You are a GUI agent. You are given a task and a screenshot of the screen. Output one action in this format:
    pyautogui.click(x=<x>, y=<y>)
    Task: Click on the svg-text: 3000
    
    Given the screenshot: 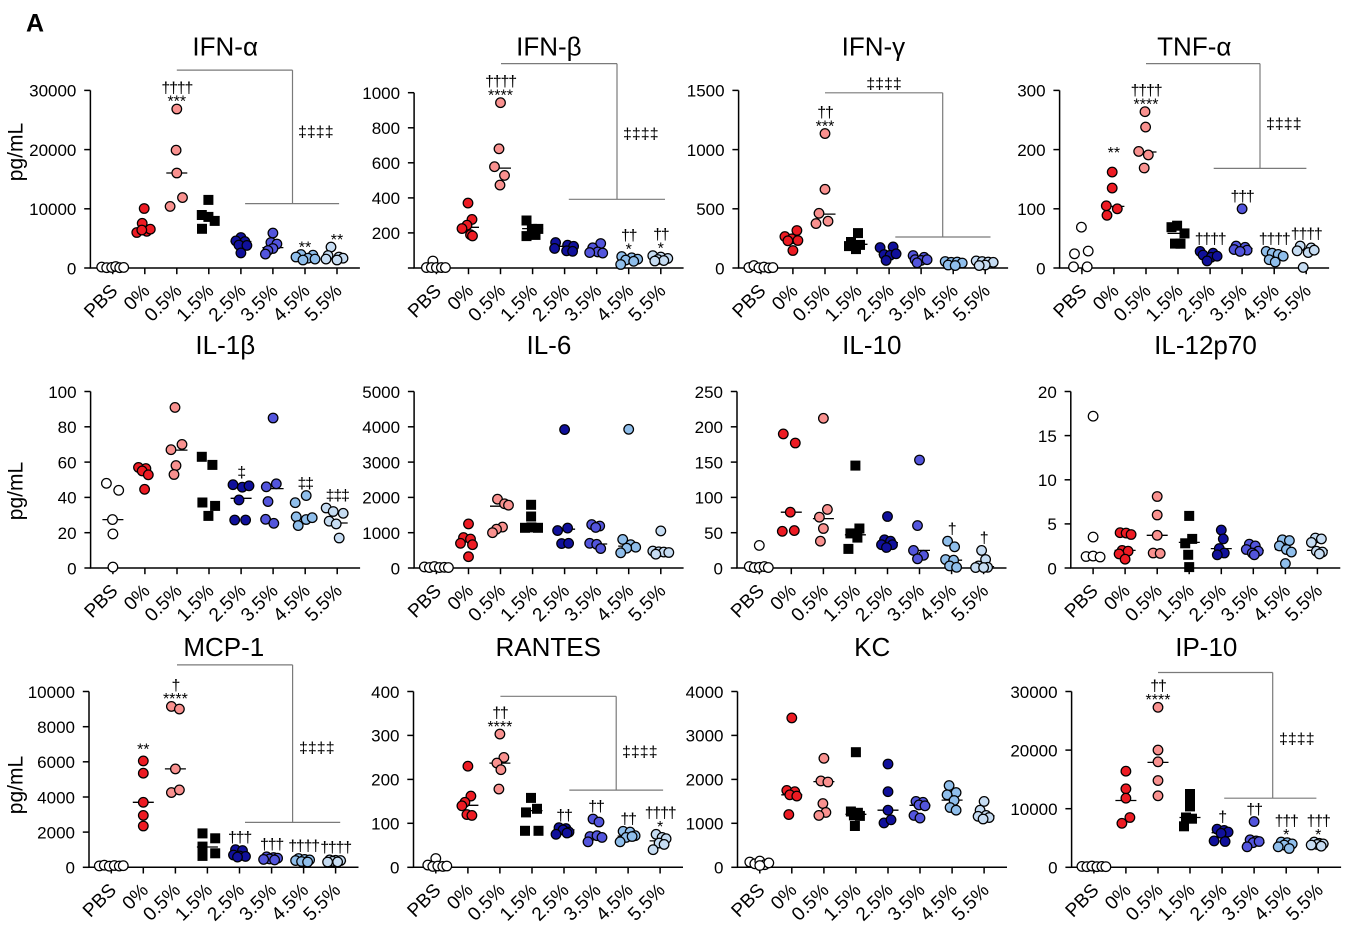 What is the action you would take?
    pyautogui.click(x=705, y=736)
    